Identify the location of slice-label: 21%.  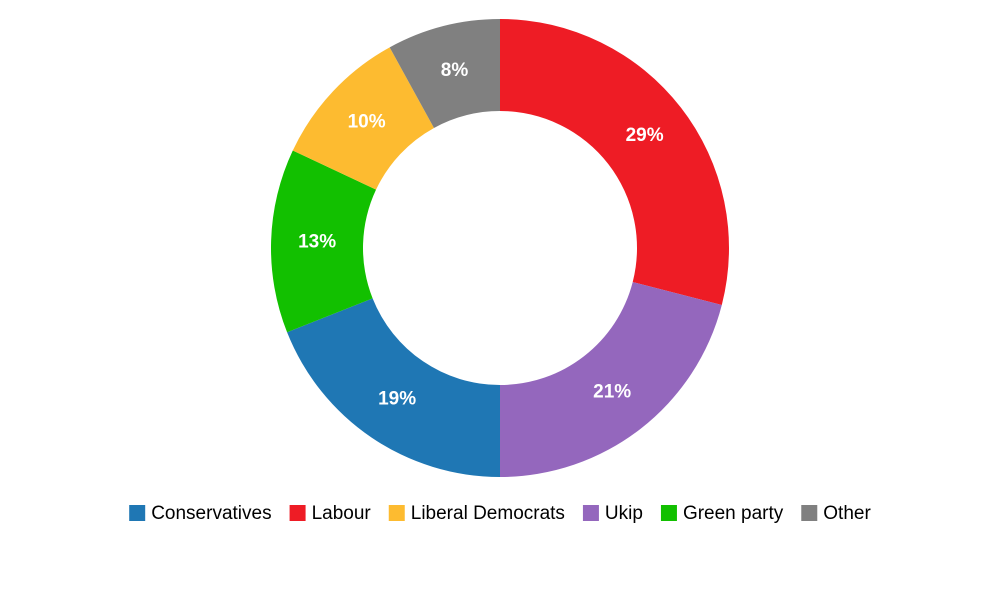
(612, 392).